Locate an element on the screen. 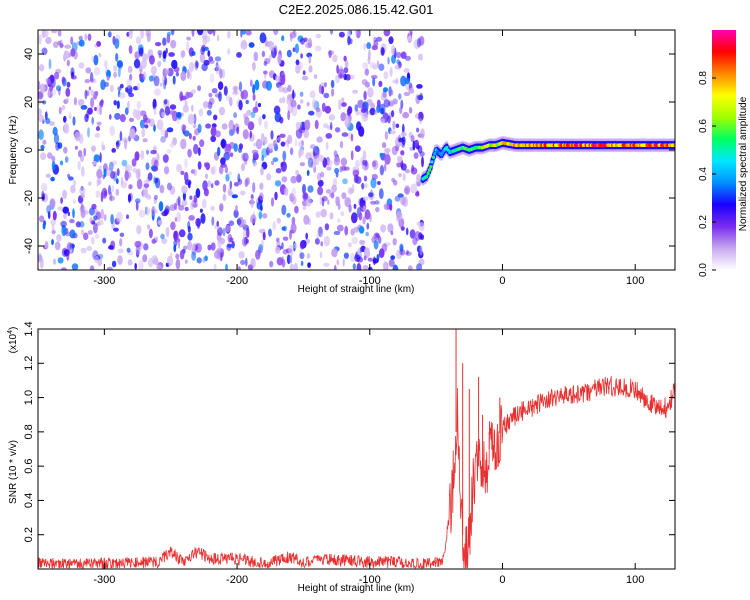  bottom-y-axis-label: SNR (10 * v/v) is located at coordinates (13, 472).